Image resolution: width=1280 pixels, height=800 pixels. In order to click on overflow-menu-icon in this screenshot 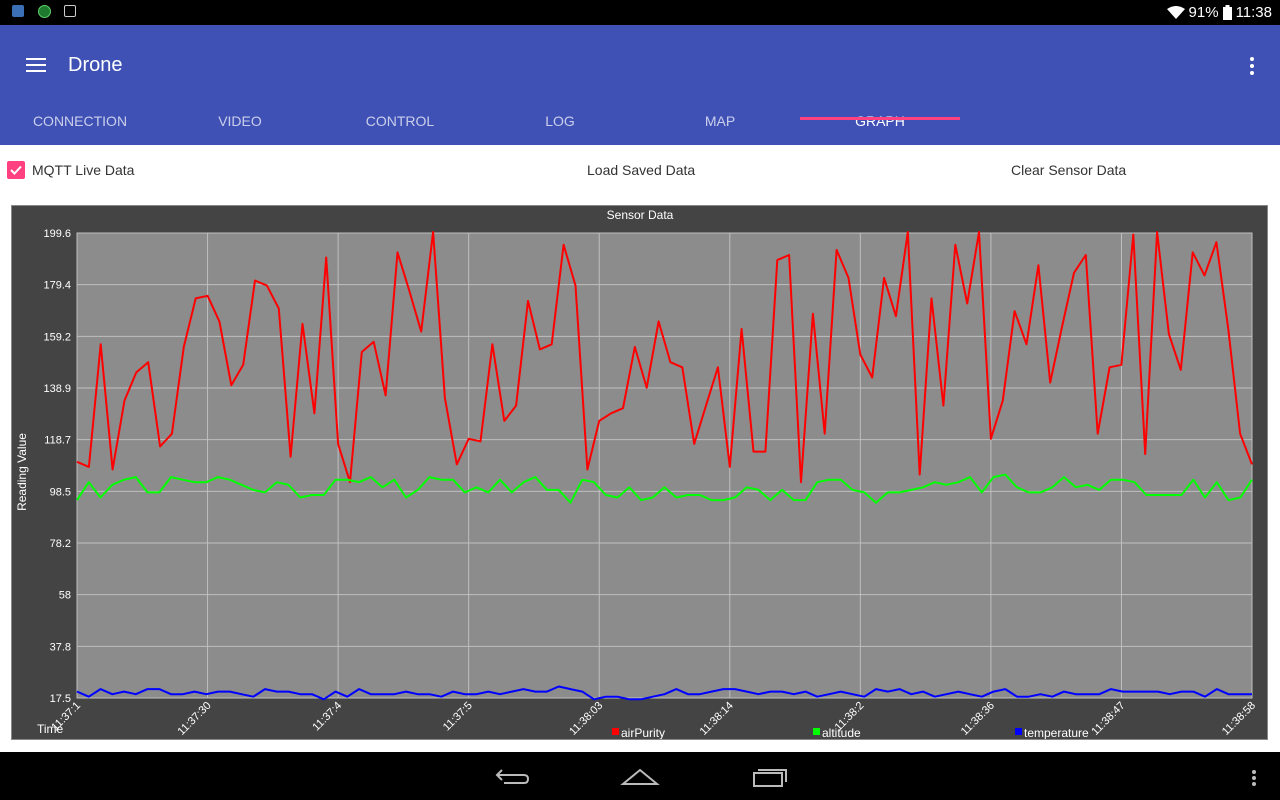, I will do `click(1252, 66)`.